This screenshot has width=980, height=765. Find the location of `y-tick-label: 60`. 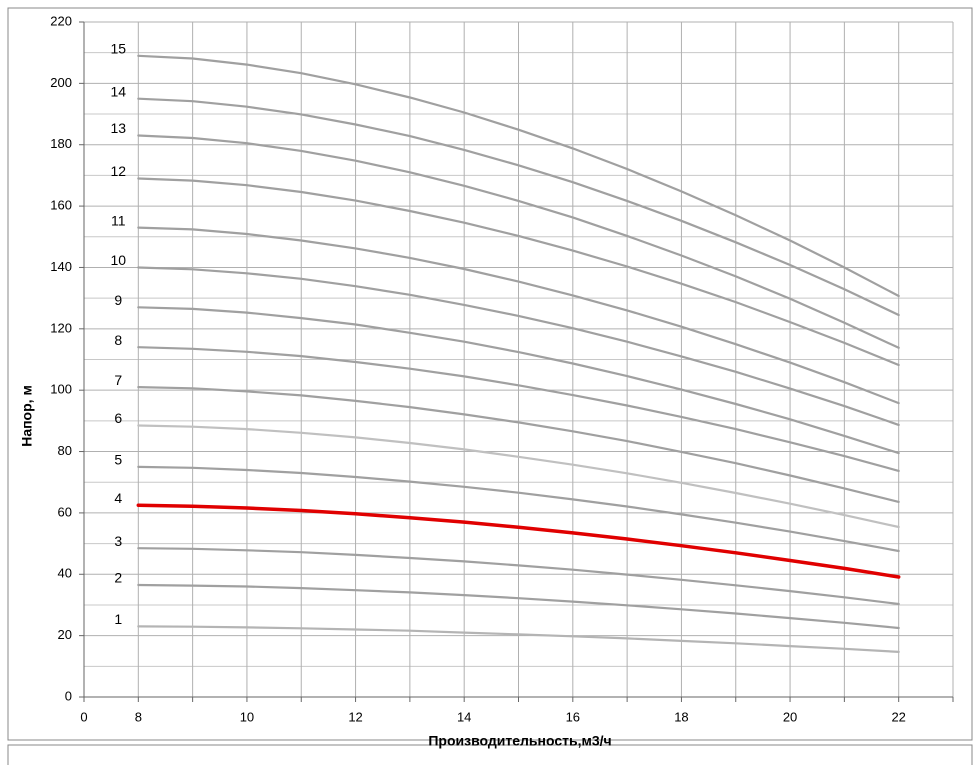

y-tick-label: 60 is located at coordinates (65, 511).